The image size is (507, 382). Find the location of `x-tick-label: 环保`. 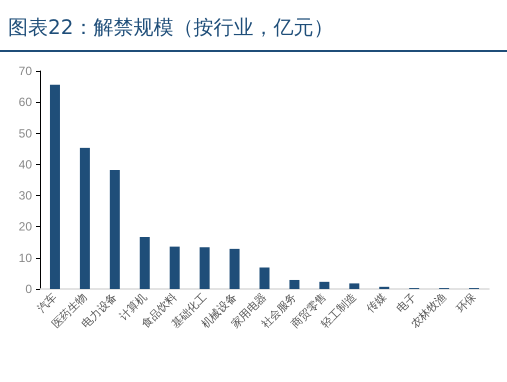

x-tick-label: 环保 is located at coordinates (466, 303).